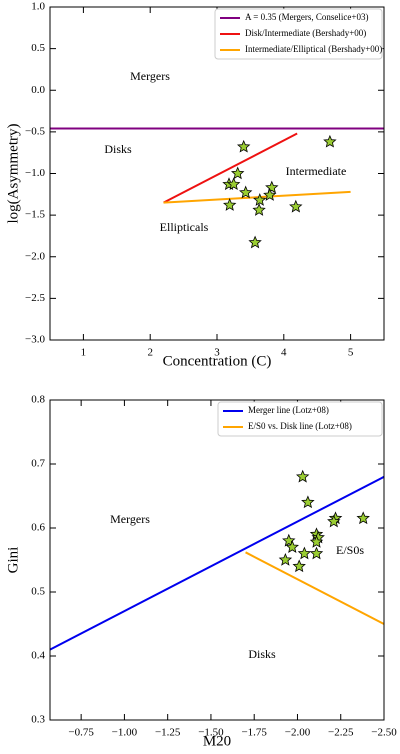 This screenshot has height=754, width=400. I want to click on y-axis-label: Gini, so click(13, 560).